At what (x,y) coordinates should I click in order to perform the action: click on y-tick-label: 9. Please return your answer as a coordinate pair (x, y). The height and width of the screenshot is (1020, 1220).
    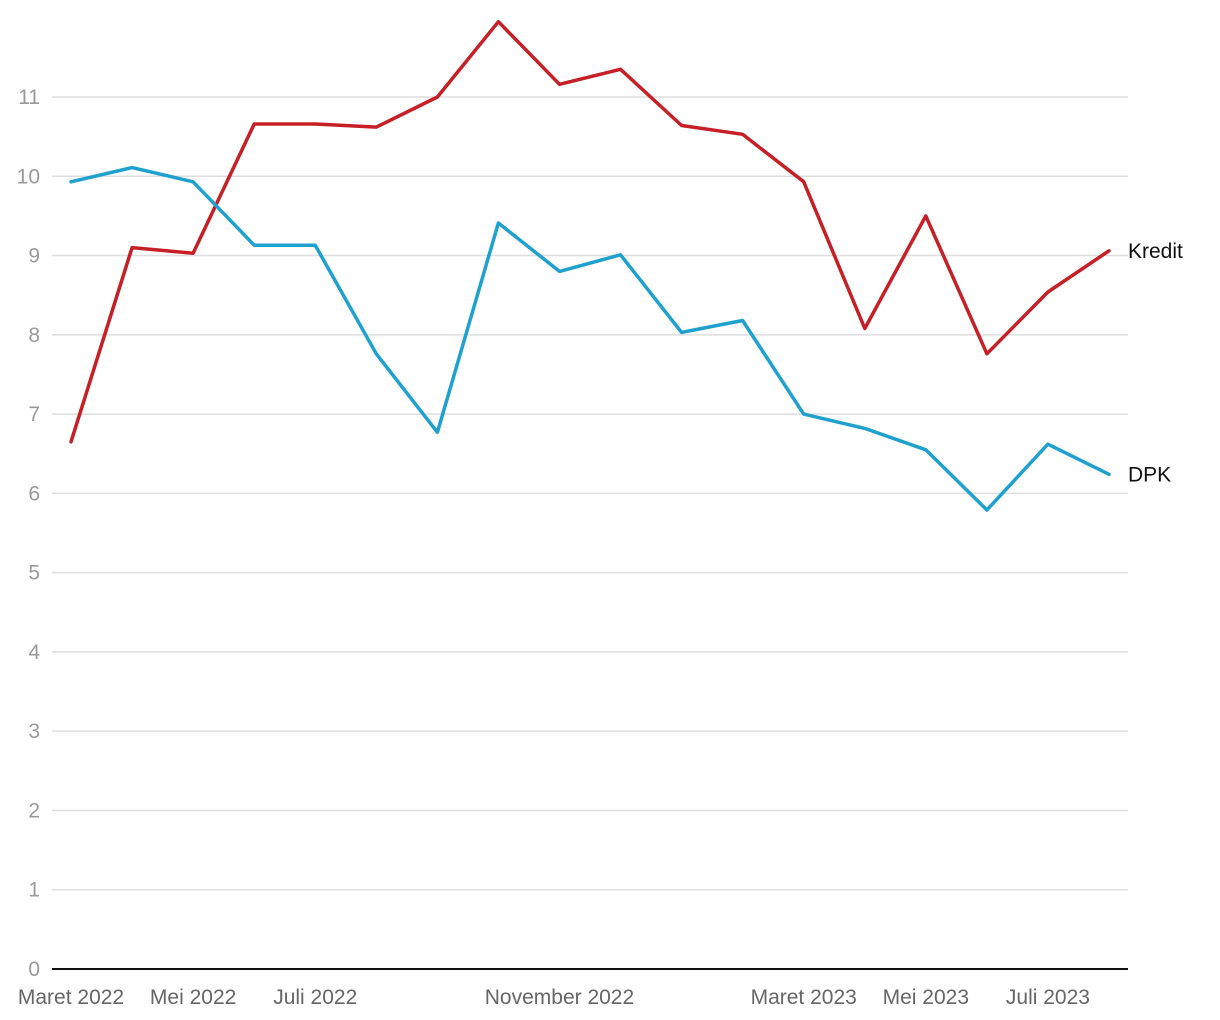
    Looking at the image, I should click on (34, 256).